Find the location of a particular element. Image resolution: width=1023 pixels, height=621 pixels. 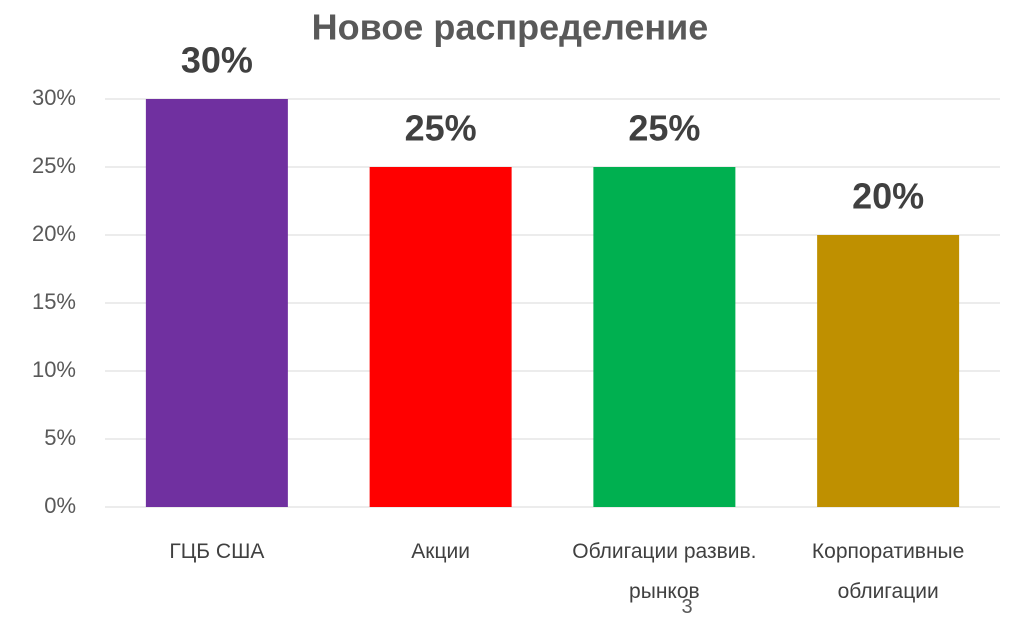

x-tick-label: ГЦБ США is located at coordinates (217, 551).